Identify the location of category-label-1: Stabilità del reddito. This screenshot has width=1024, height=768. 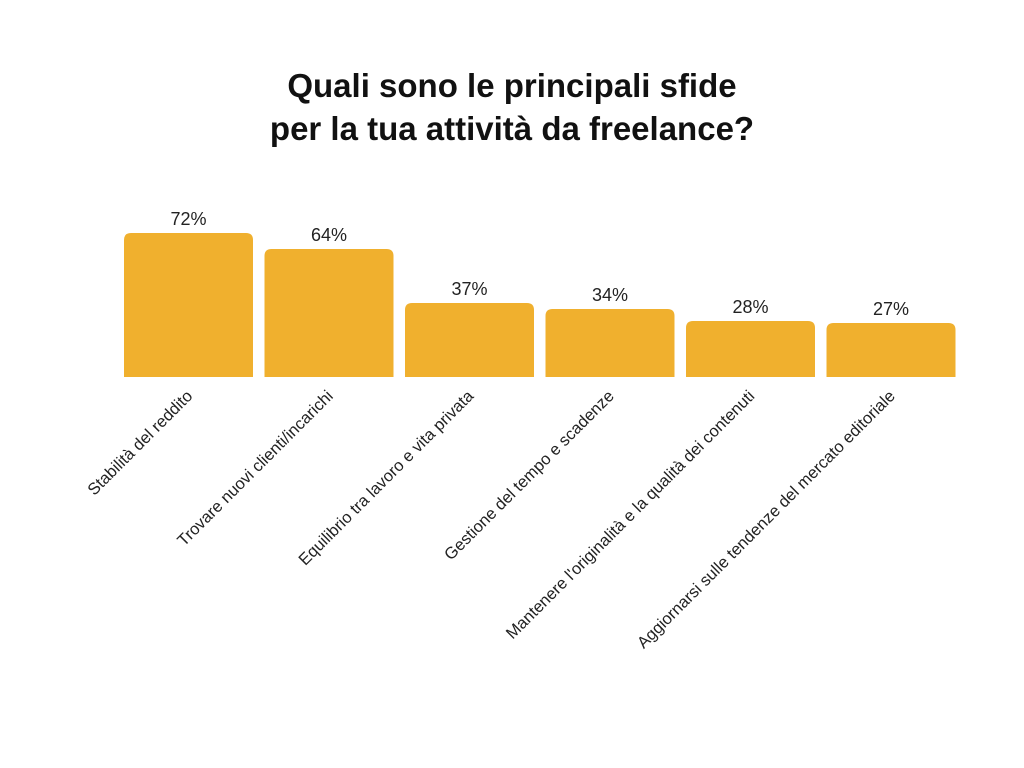
(140, 443).